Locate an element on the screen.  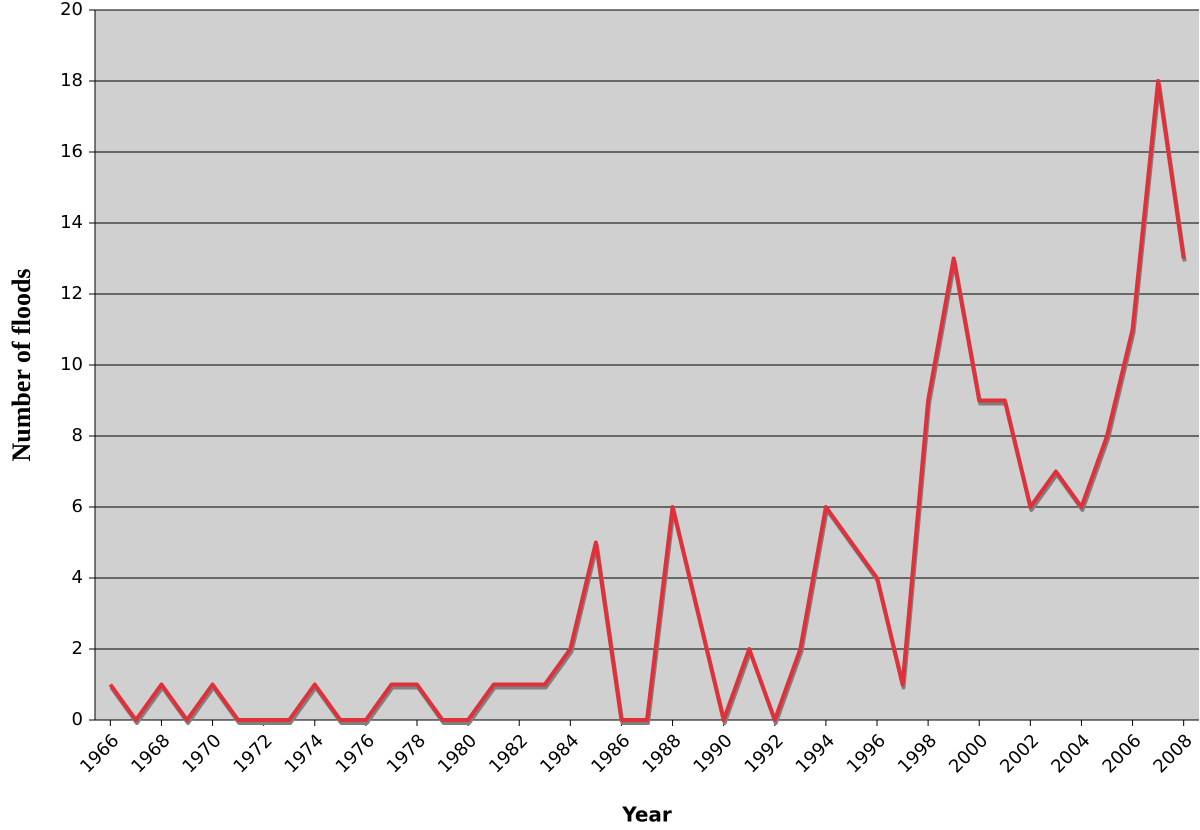
x-tick-label: 1980 is located at coordinates (457, 753).